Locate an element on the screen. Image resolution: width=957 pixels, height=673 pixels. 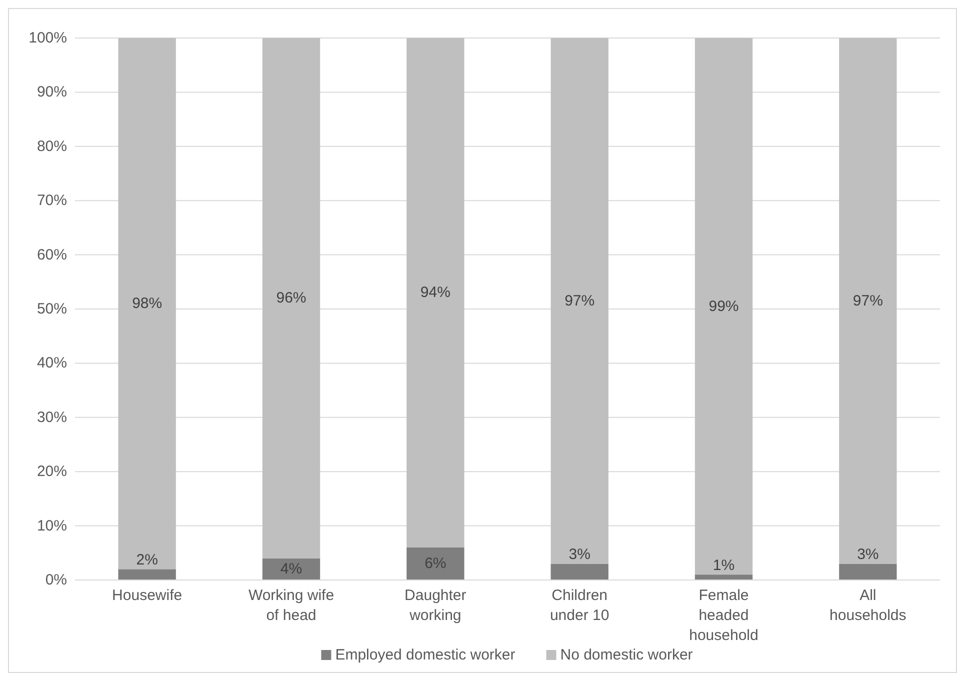
x-tick-label: Daughter working is located at coordinates (435, 605).